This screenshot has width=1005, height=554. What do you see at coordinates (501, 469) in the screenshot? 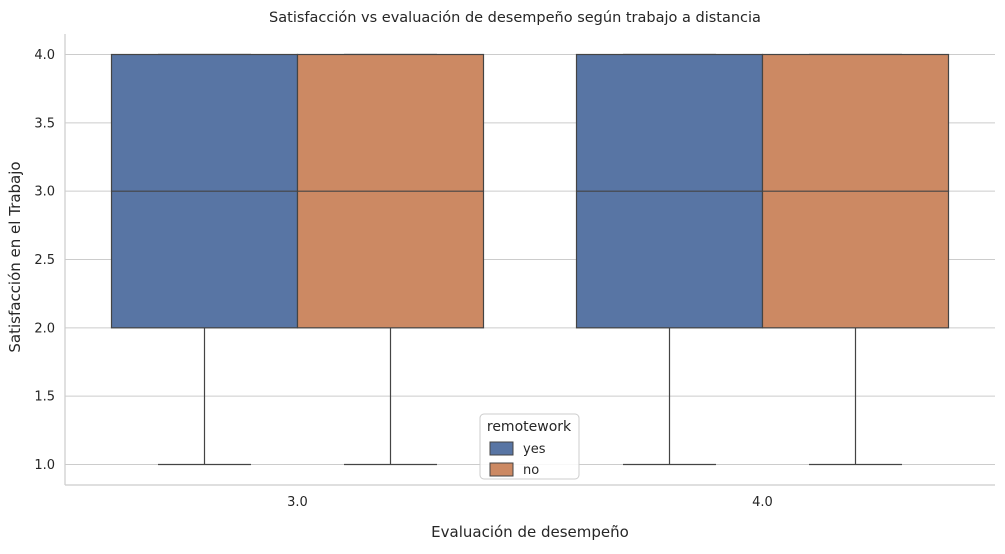
I see `legend-swatch-no` at bounding box center [501, 469].